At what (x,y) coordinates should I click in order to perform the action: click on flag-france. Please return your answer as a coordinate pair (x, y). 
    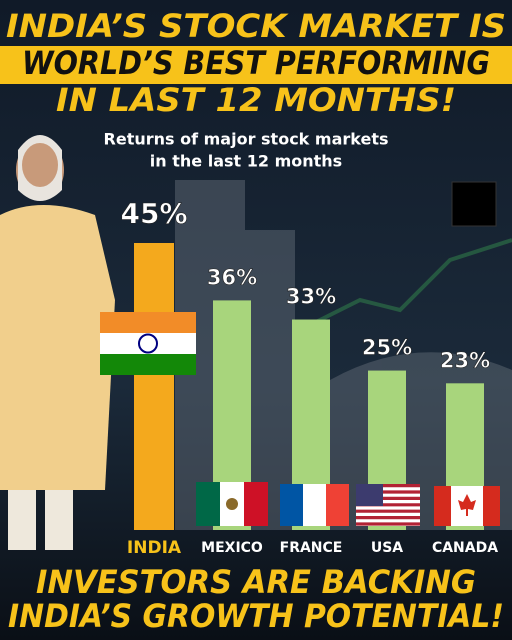
    Looking at the image, I should click on (314, 505).